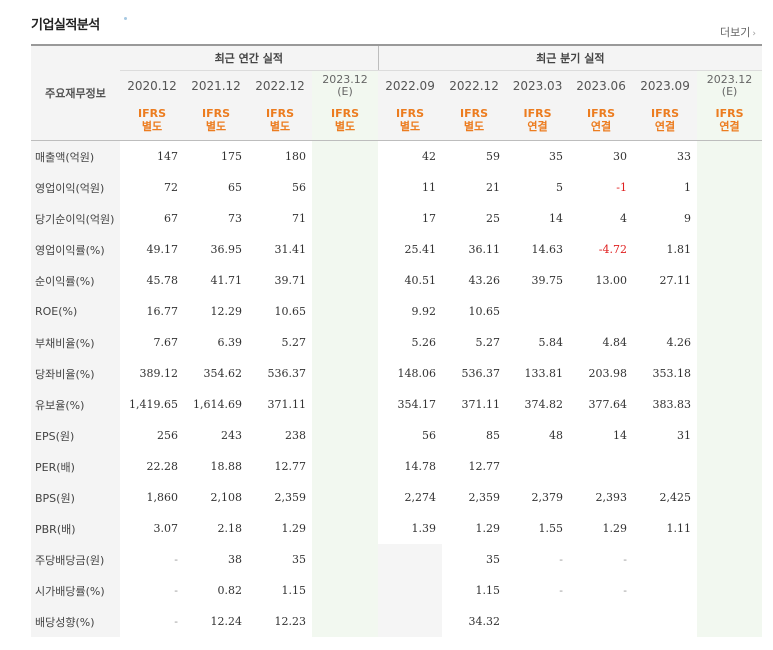  I want to click on table-cell: 59, so click(493, 156).